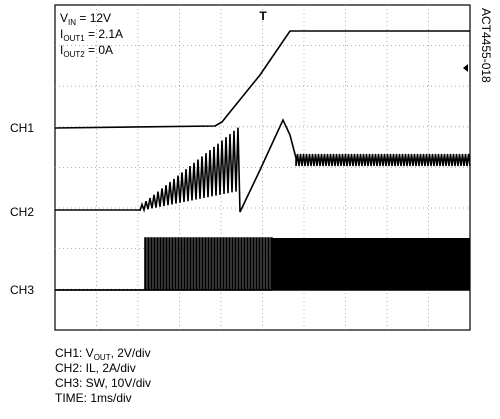 The image size is (500, 419). Describe the element at coordinates (263, 16) in the screenshot. I see `trigger-marker: T` at that location.